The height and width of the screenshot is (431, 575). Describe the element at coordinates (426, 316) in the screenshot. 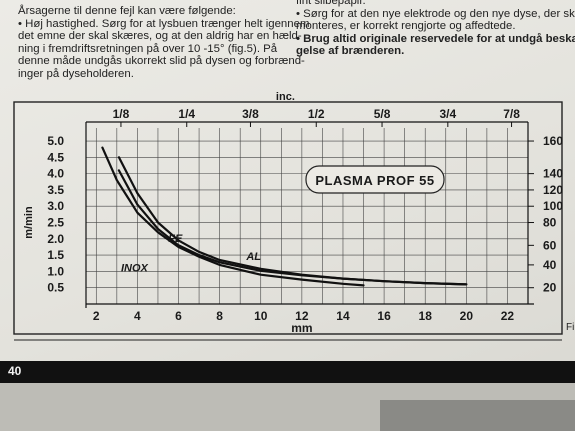

I see `x-tick-label: 18` at that location.